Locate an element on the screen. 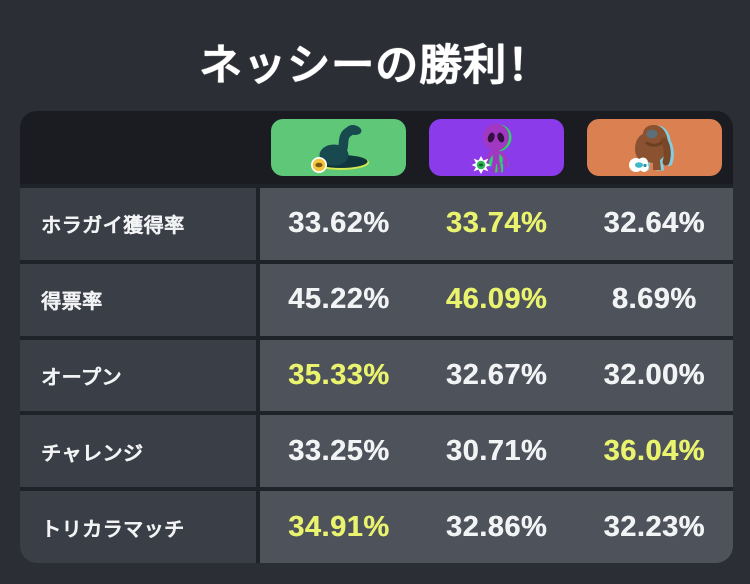 Image resolution: width=750 pixels, height=584 pixels. value-cell: 8.69% is located at coordinates (654, 299).